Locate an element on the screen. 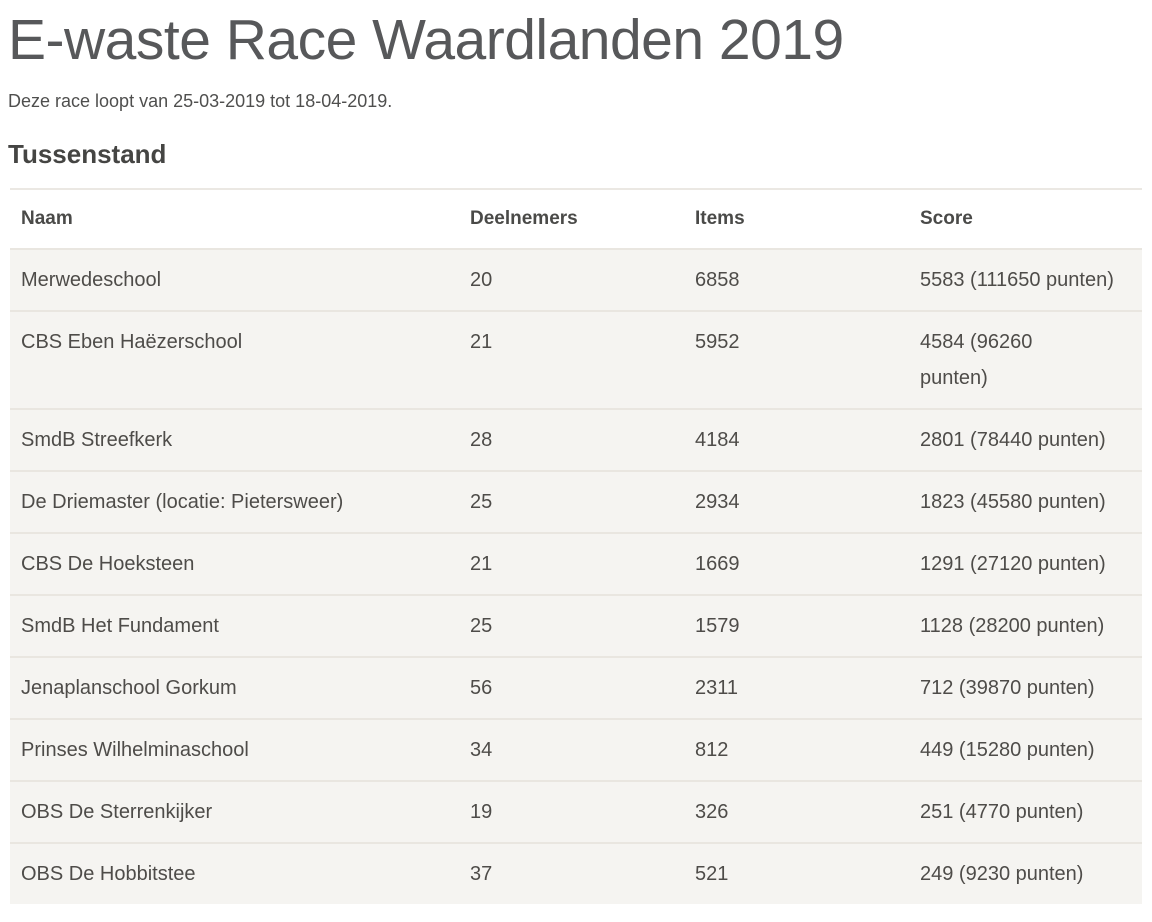 The width and height of the screenshot is (1152, 922). cell-naam: OBS De Hobbitstee is located at coordinates (108, 874).